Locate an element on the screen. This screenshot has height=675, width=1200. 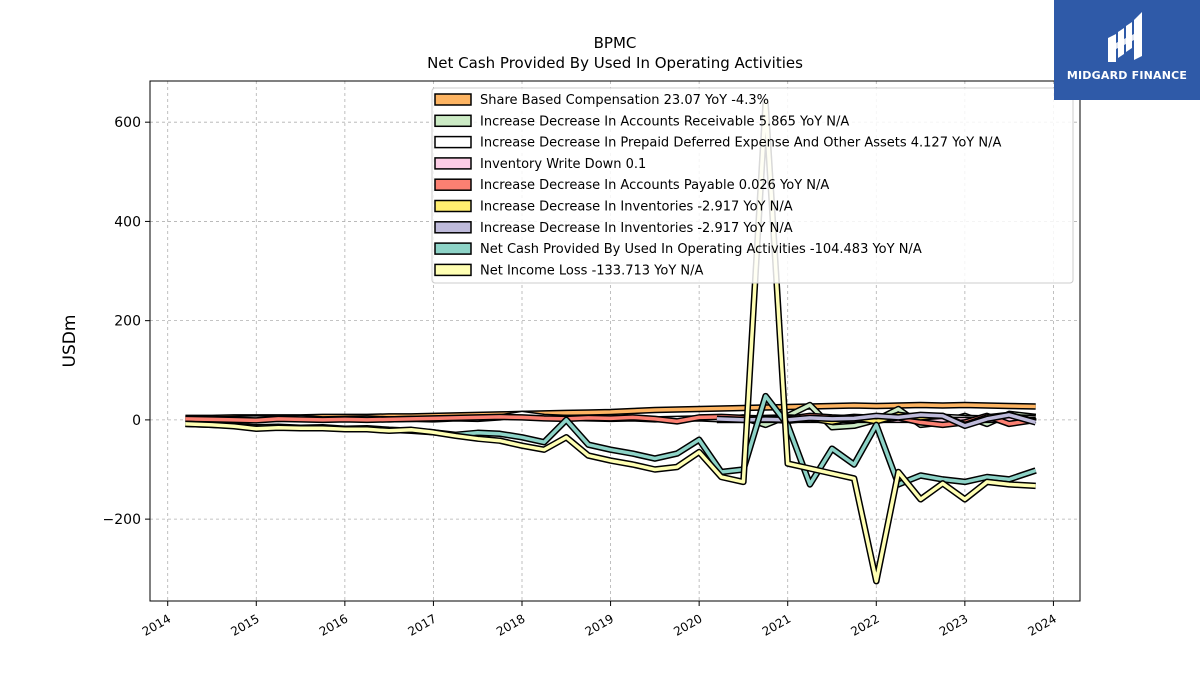
y-tick-label: 200 is located at coordinates (127, 322).